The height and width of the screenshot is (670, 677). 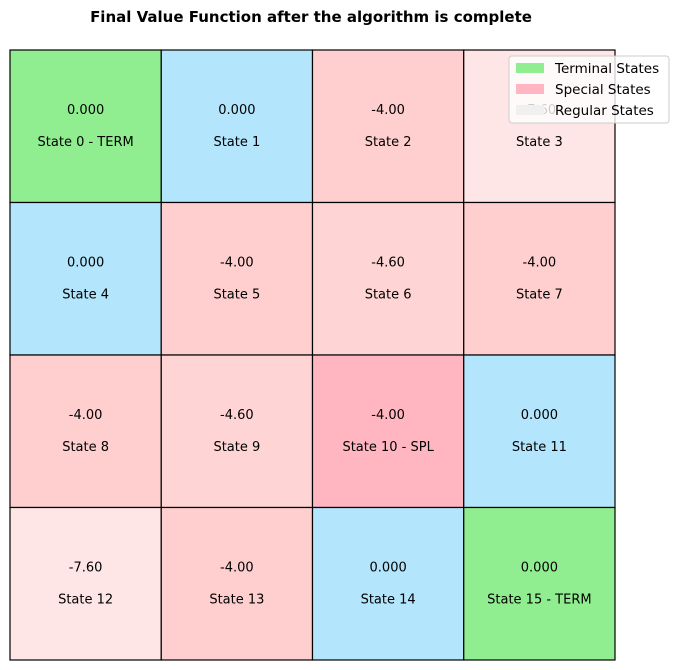 I want to click on cell-label: State 0 - TERM, so click(x=86, y=142).